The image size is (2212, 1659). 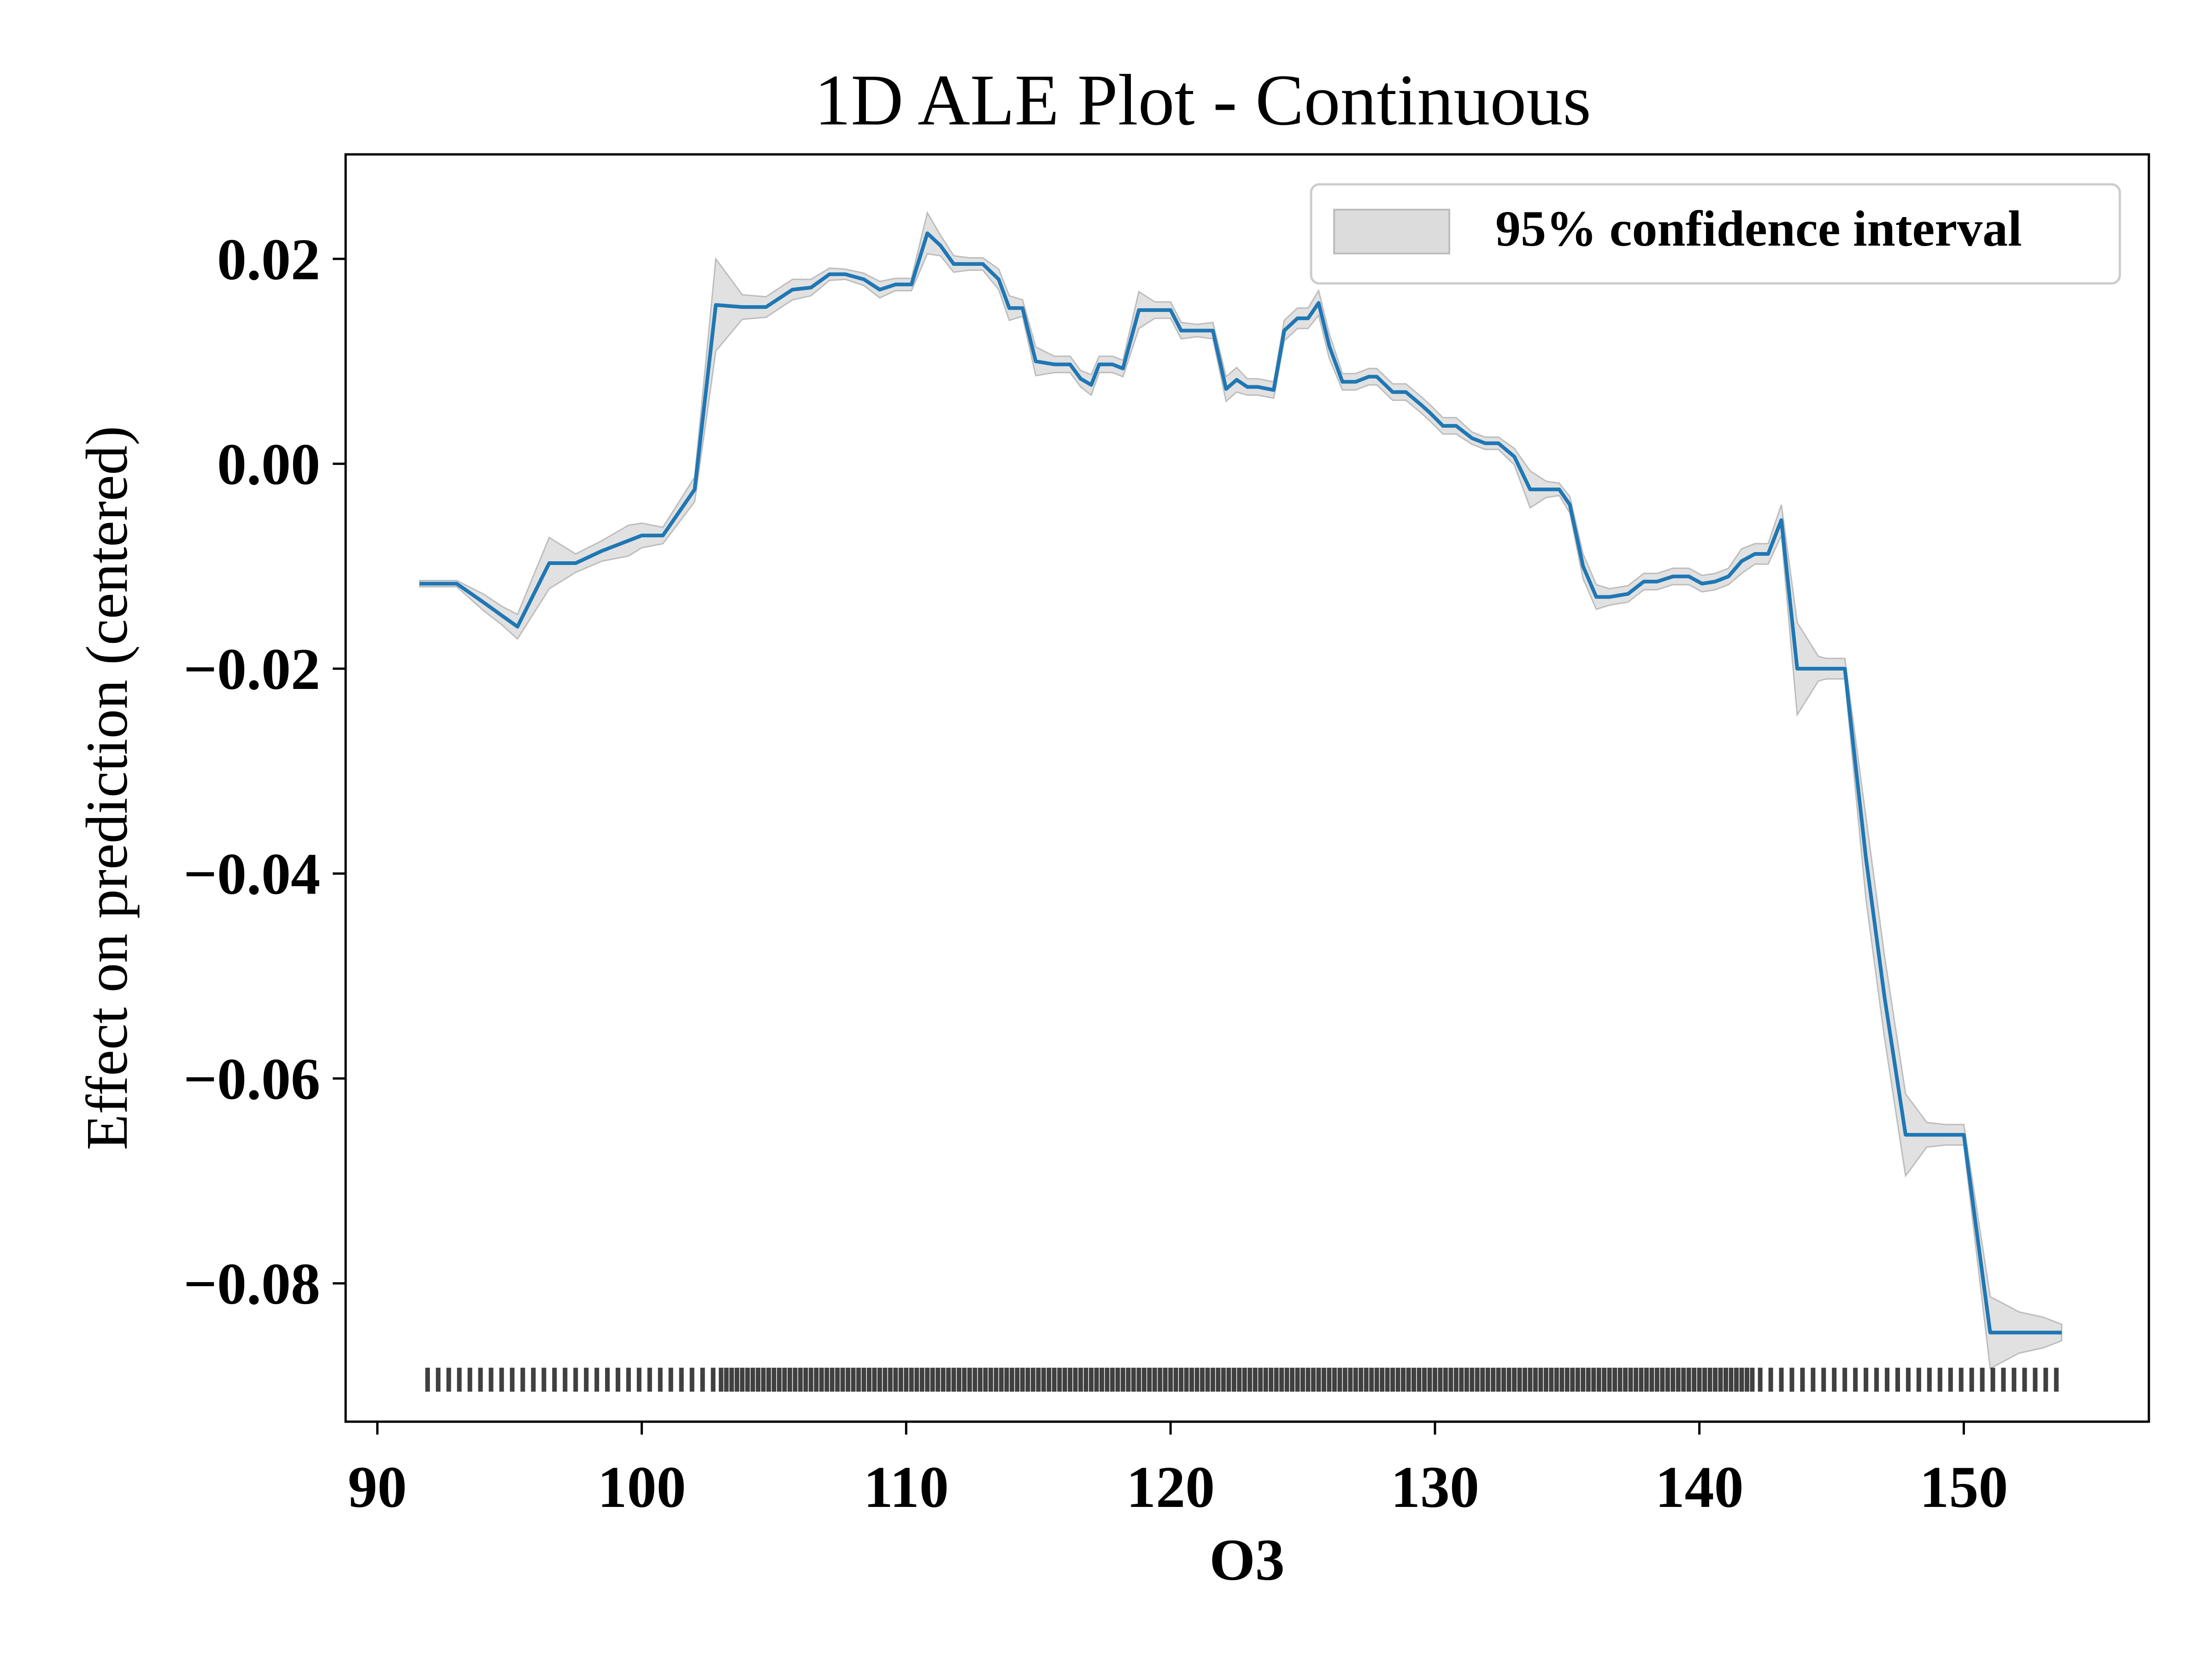 What do you see at coordinates (1758, 228) in the screenshot?
I see `legend-label-confidence: 95% confidence interval` at bounding box center [1758, 228].